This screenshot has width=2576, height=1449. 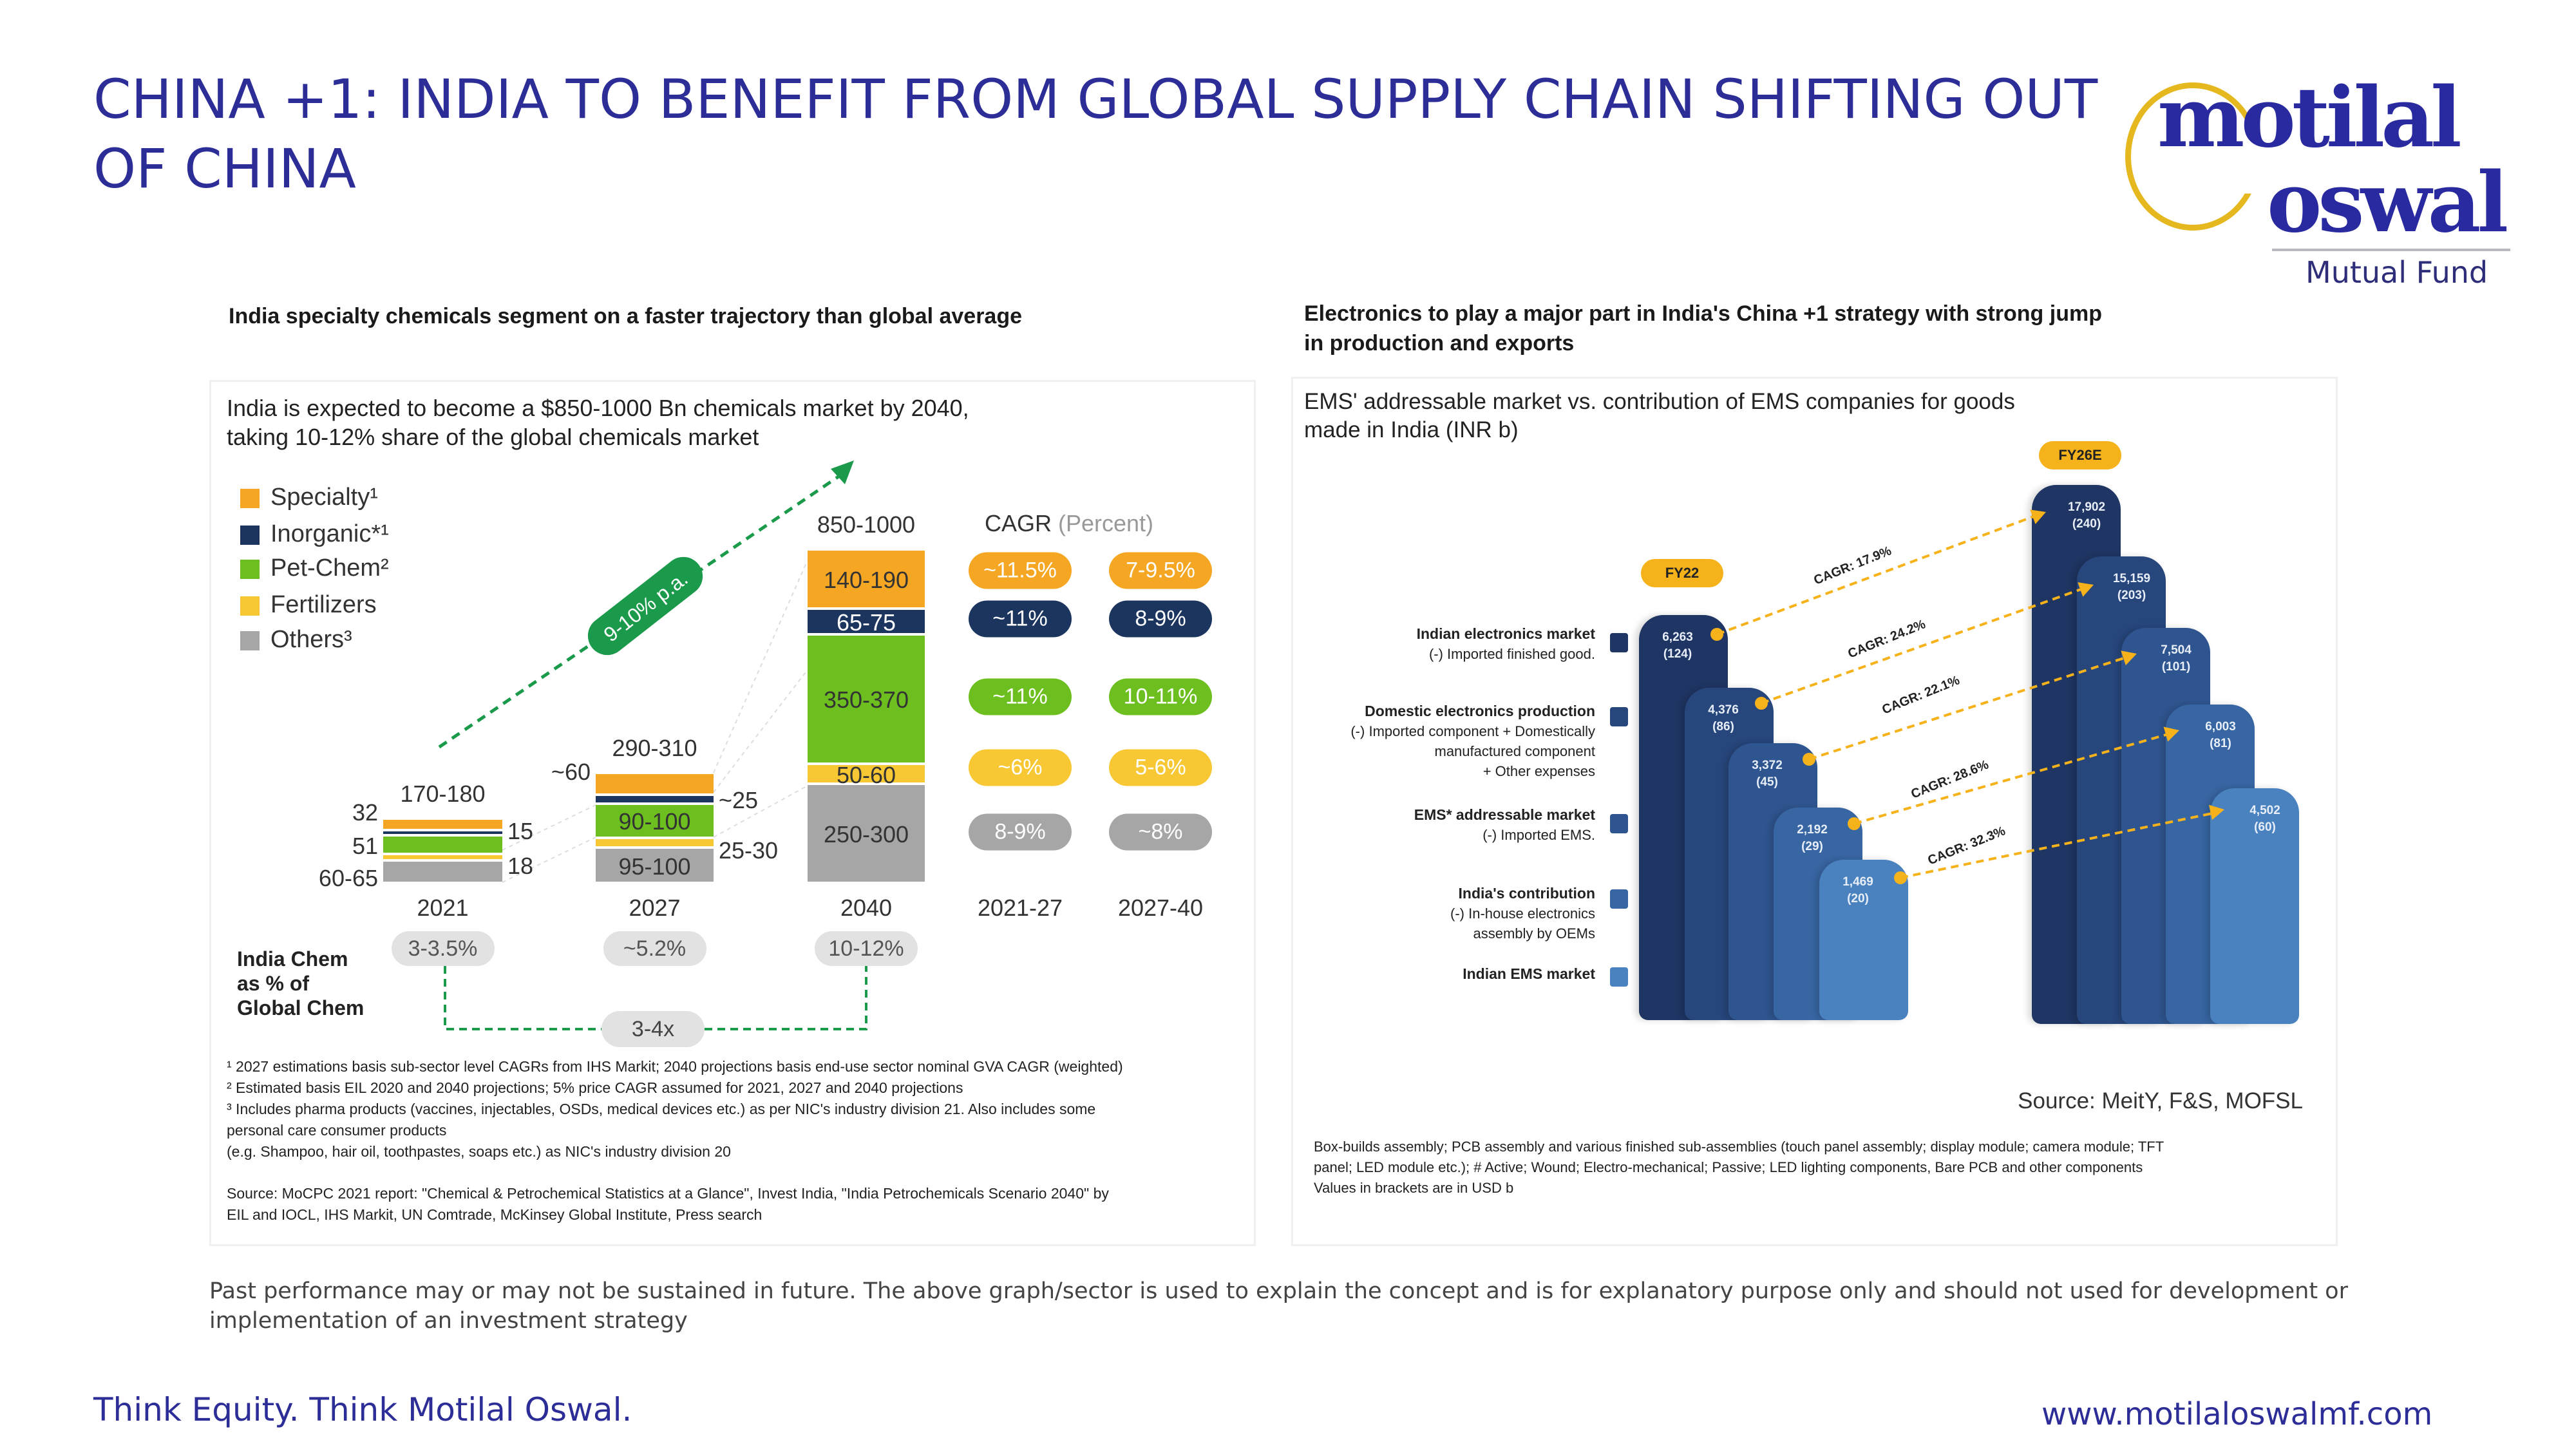 What do you see at coordinates (1473, 731) in the screenshot?
I see `legend-subline: (-) Imported component + Domestically` at bounding box center [1473, 731].